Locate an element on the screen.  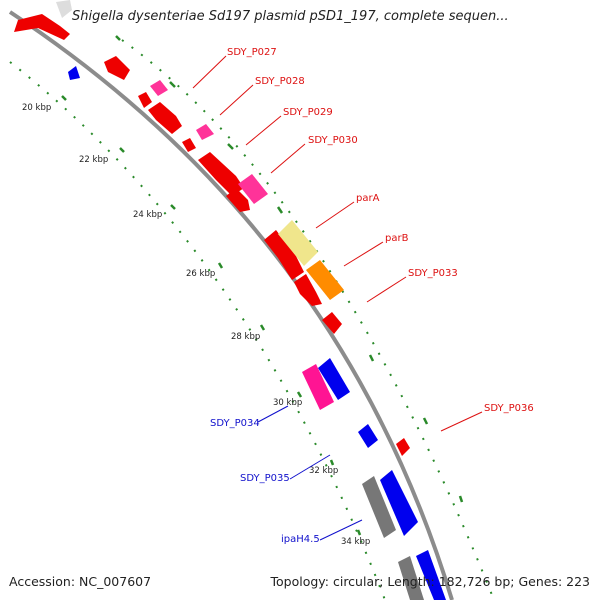
feature-label: SDY_P030 is located at coordinates (333, 140).